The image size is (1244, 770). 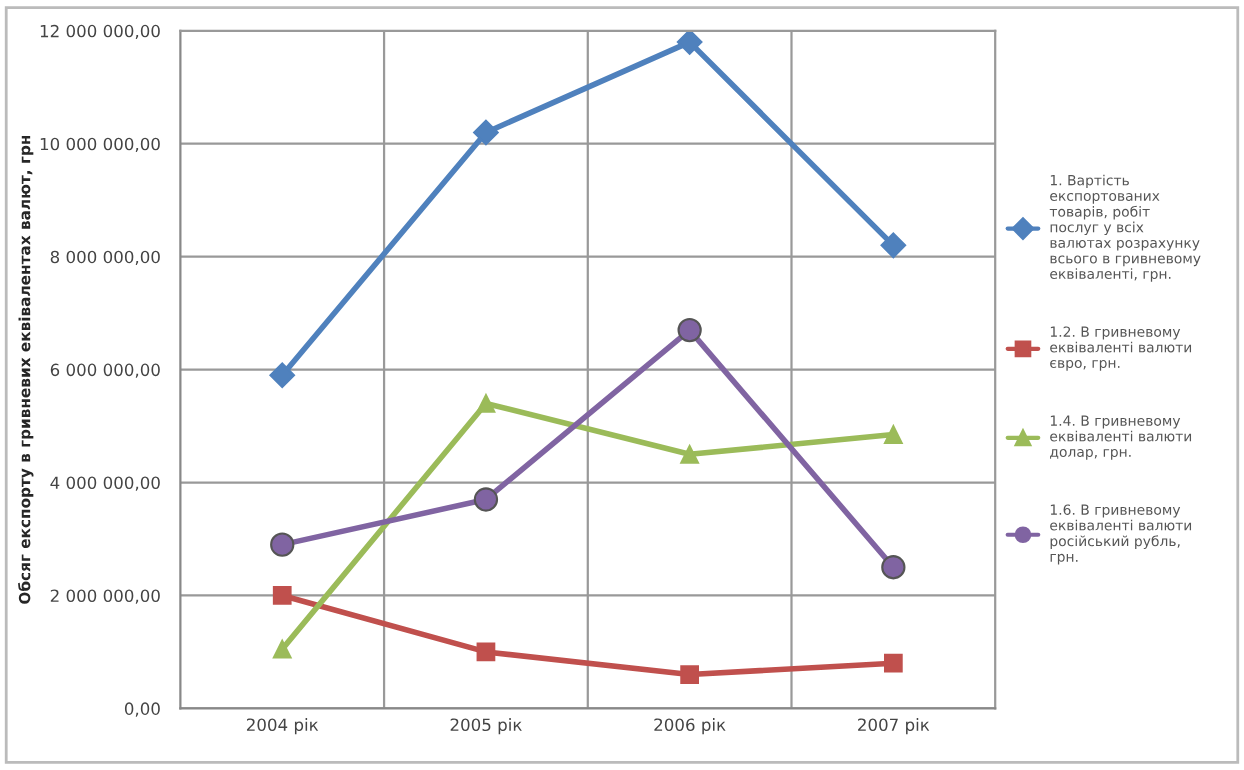 What do you see at coordinates (105, 483) in the screenshot?
I see `y-tick-label: 4 000 000,00` at bounding box center [105, 483].